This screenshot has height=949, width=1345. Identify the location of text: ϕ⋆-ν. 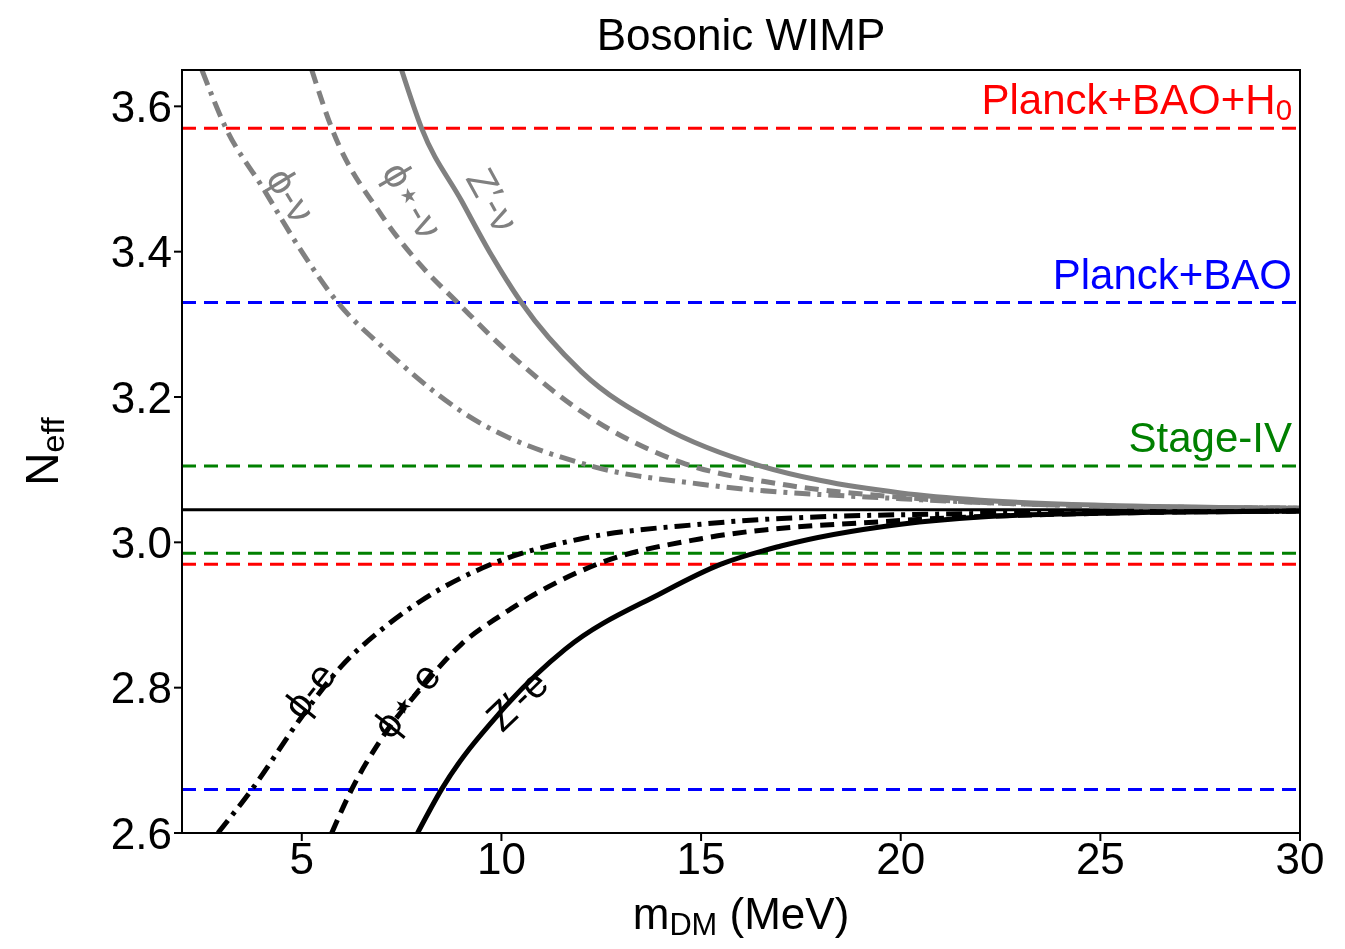
(413, 200).